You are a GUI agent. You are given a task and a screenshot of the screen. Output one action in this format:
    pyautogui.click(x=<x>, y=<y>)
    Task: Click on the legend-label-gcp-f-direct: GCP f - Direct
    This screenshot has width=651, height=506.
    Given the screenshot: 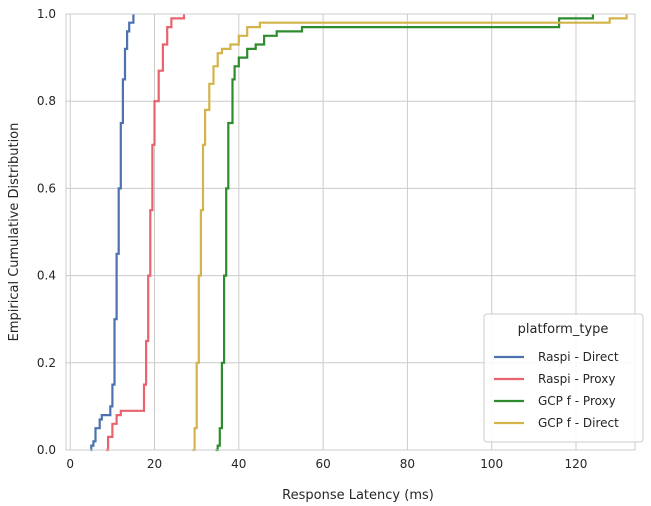 What is the action you would take?
    pyautogui.click(x=578, y=423)
    